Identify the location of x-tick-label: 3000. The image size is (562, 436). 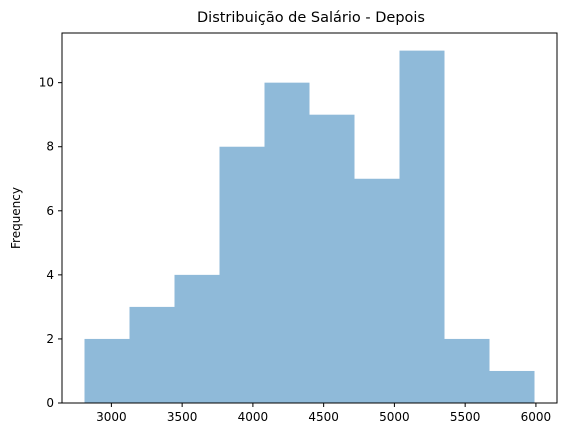
(111, 417).